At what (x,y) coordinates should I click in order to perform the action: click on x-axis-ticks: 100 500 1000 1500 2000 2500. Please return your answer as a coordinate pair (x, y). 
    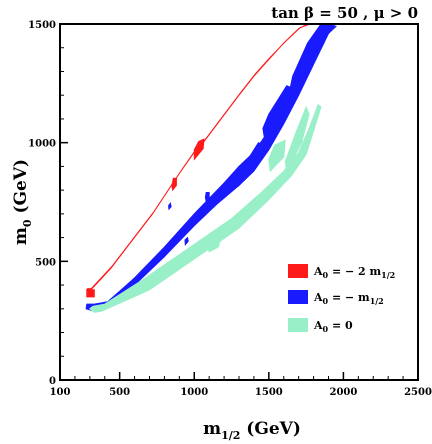
    Looking at the image, I should click on (241, 385).